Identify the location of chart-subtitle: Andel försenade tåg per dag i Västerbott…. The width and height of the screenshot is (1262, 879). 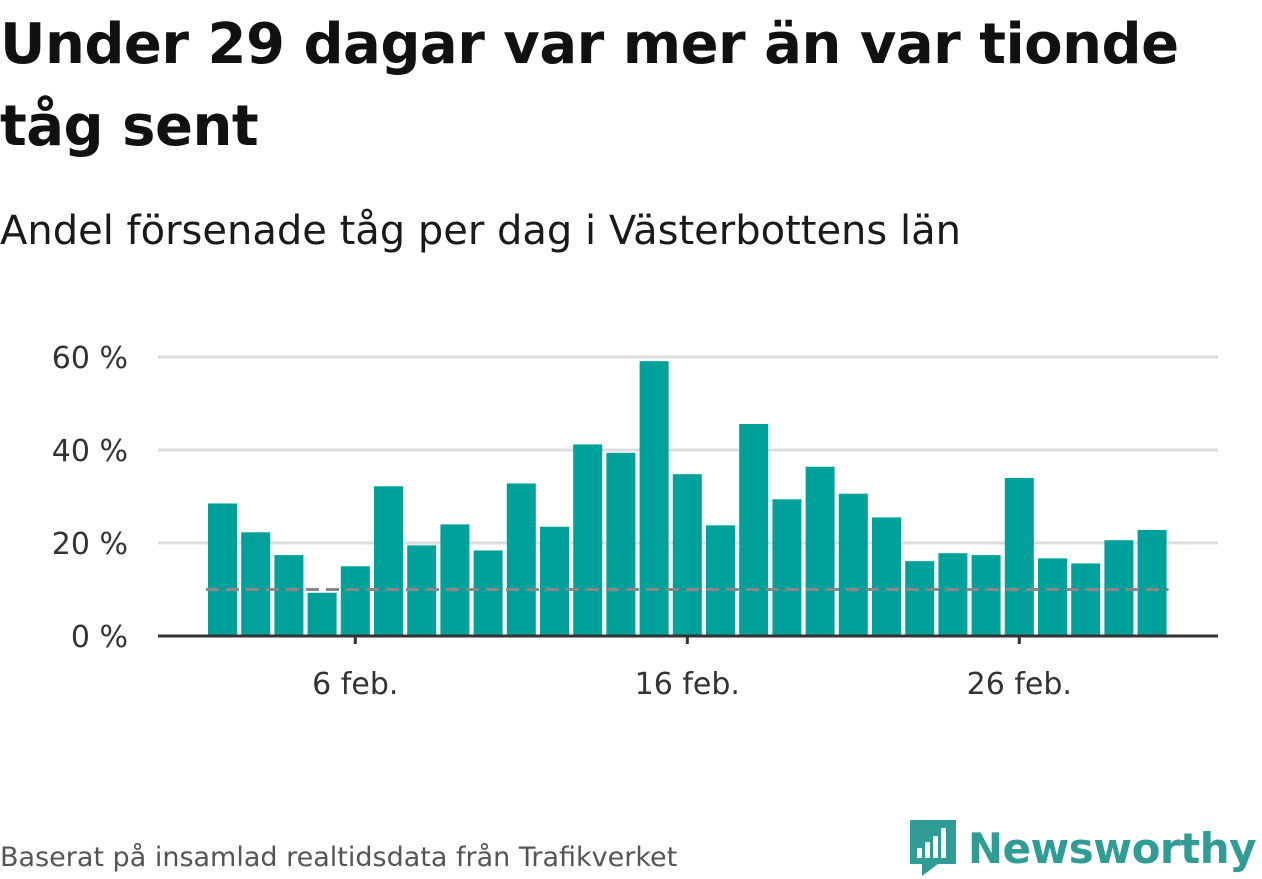
(480, 231).